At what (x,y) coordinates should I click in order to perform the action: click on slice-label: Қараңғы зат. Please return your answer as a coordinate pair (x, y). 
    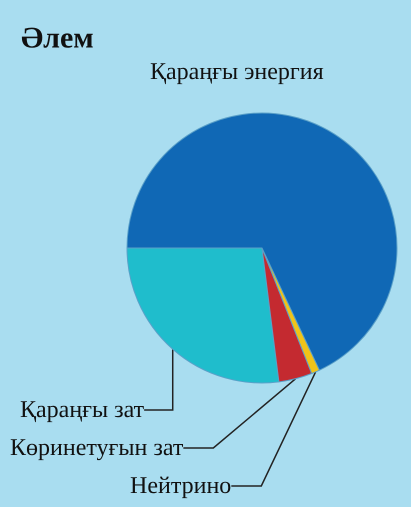
    Looking at the image, I should click on (82, 410).